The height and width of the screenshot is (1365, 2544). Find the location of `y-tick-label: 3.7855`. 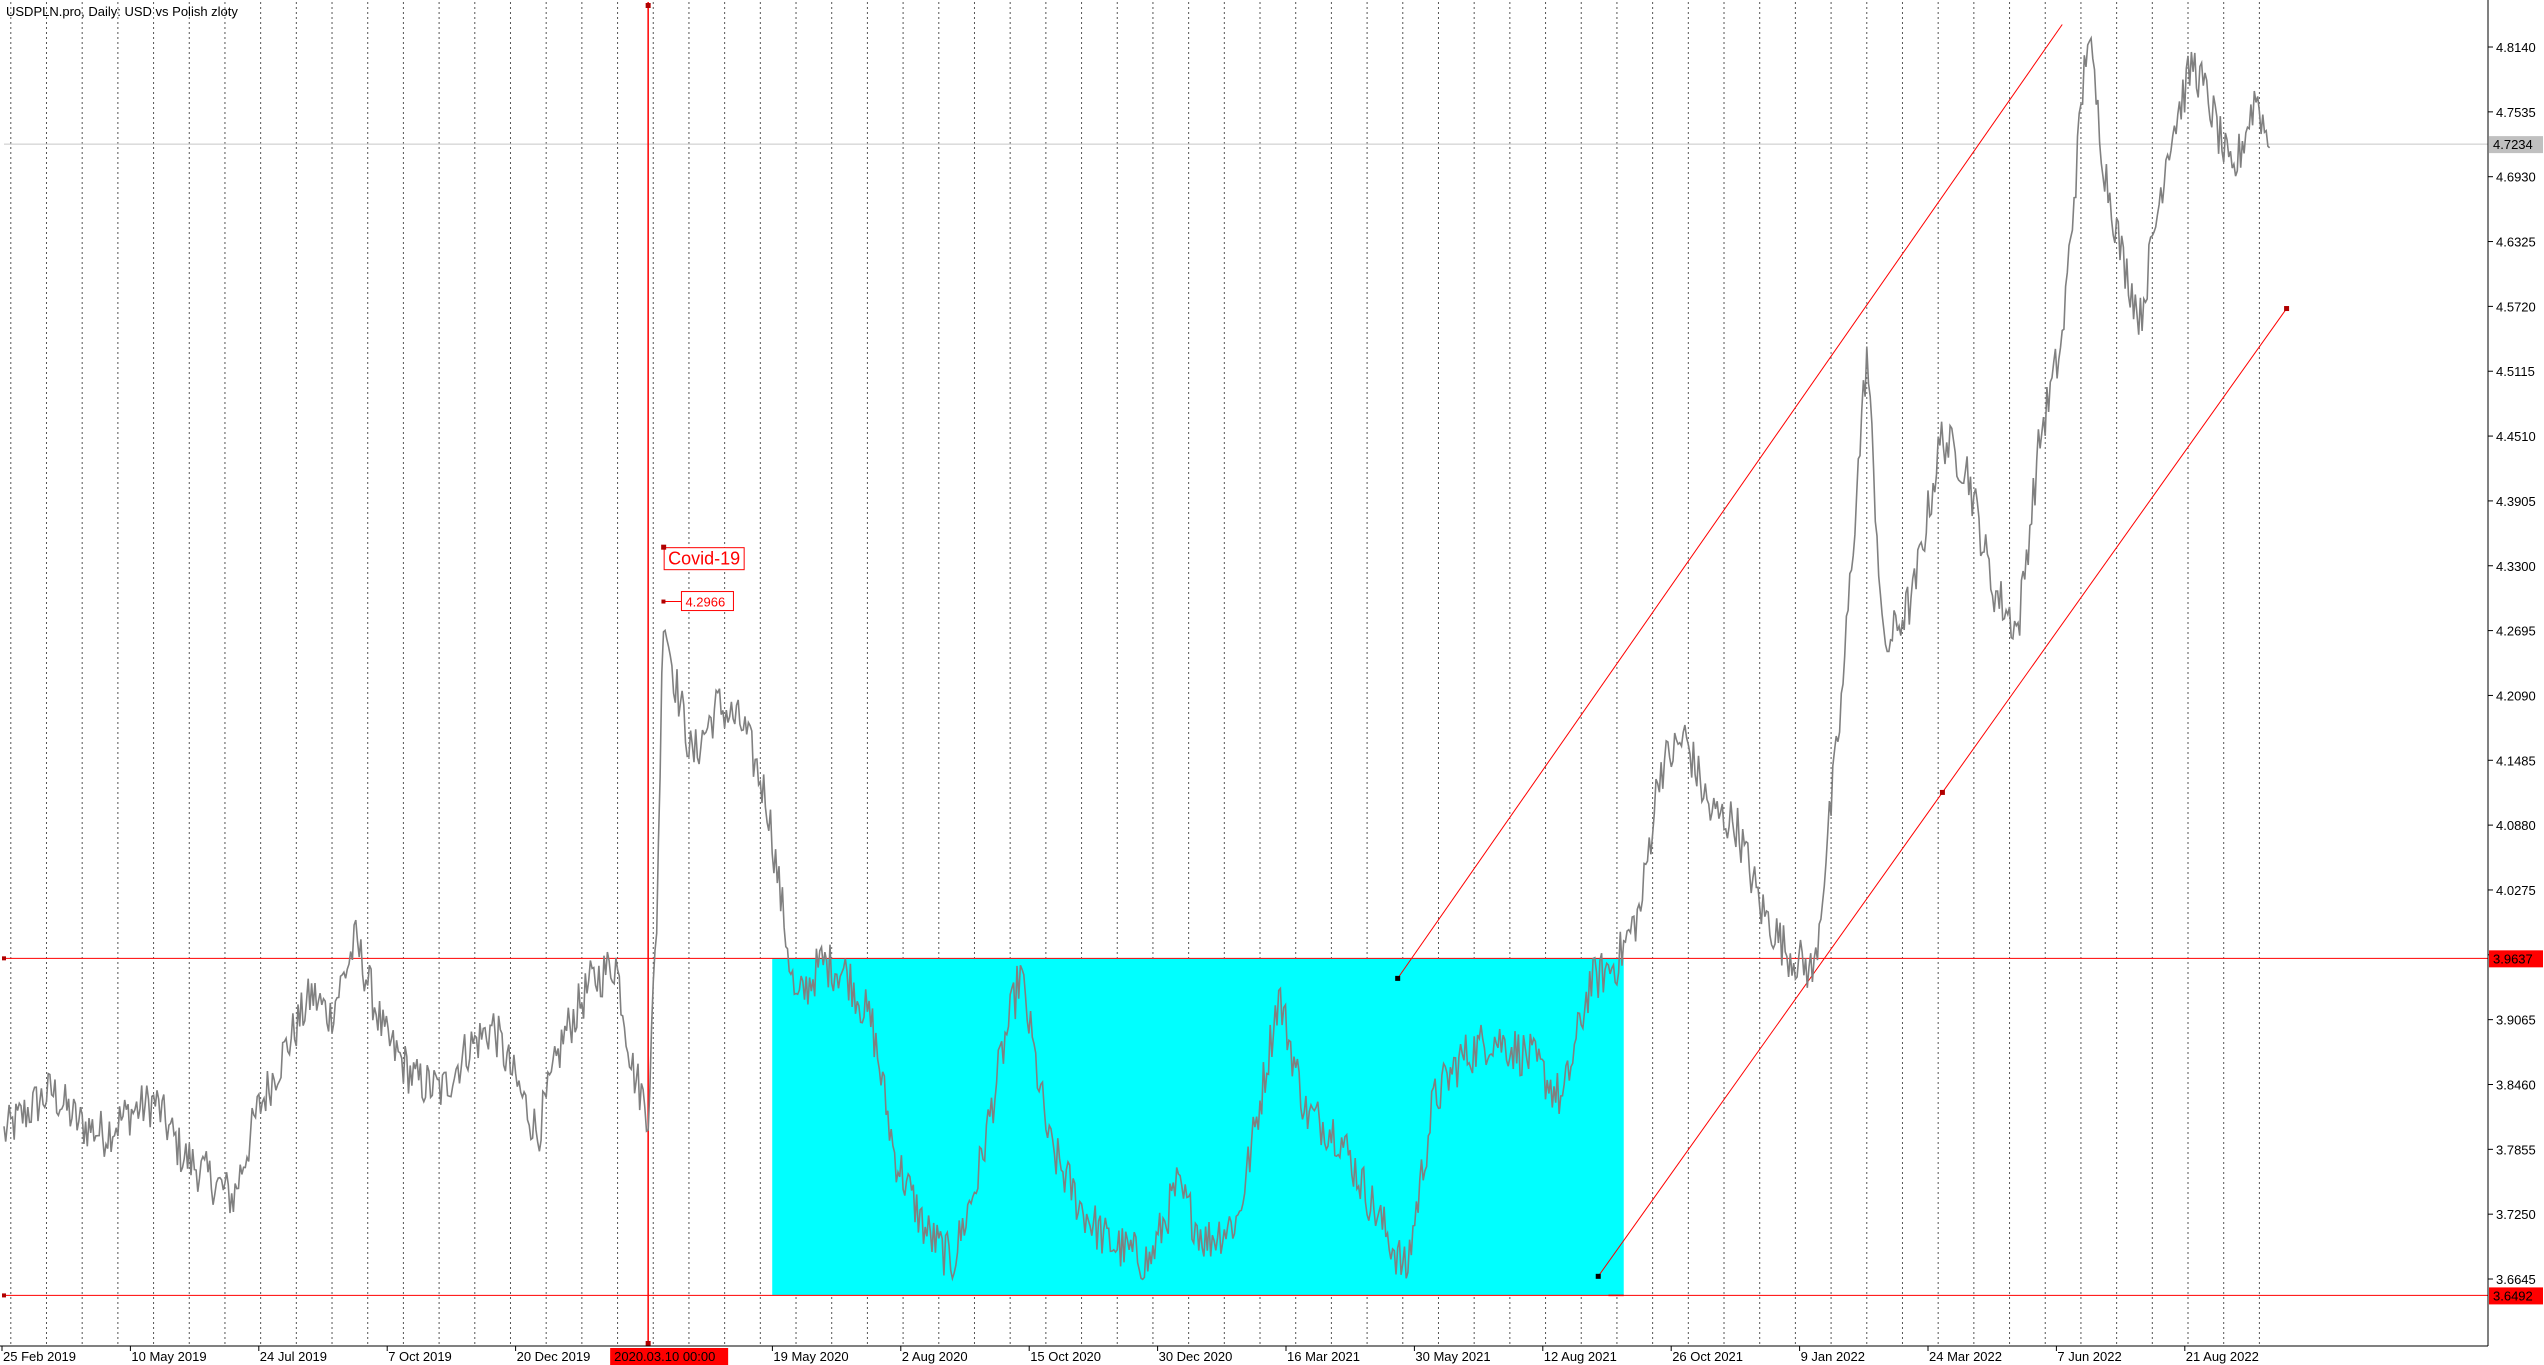

y-tick-label: 3.7855 is located at coordinates (2516, 1149).